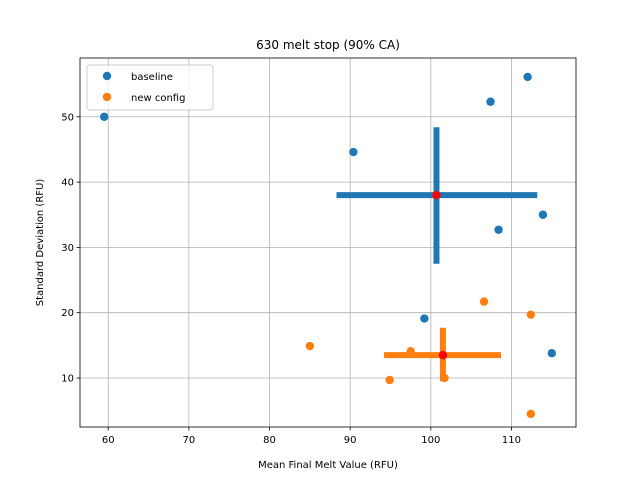  Describe the element at coordinates (67, 117) in the screenshot. I see `y-tick-label: 50` at that location.